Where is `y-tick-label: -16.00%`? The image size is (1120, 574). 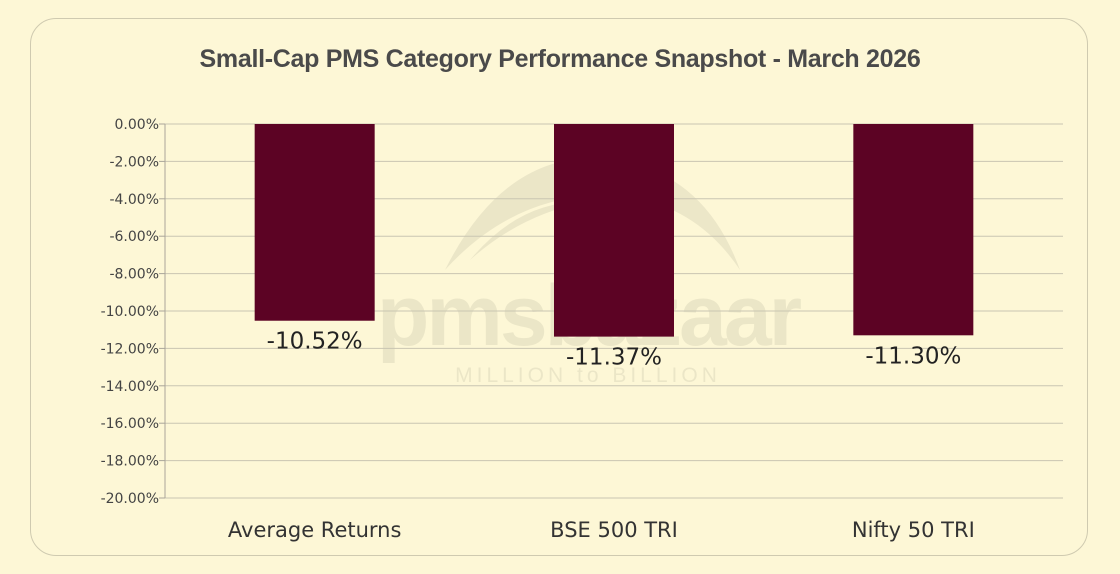
y-tick-label: -16.00% is located at coordinates (130, 424).